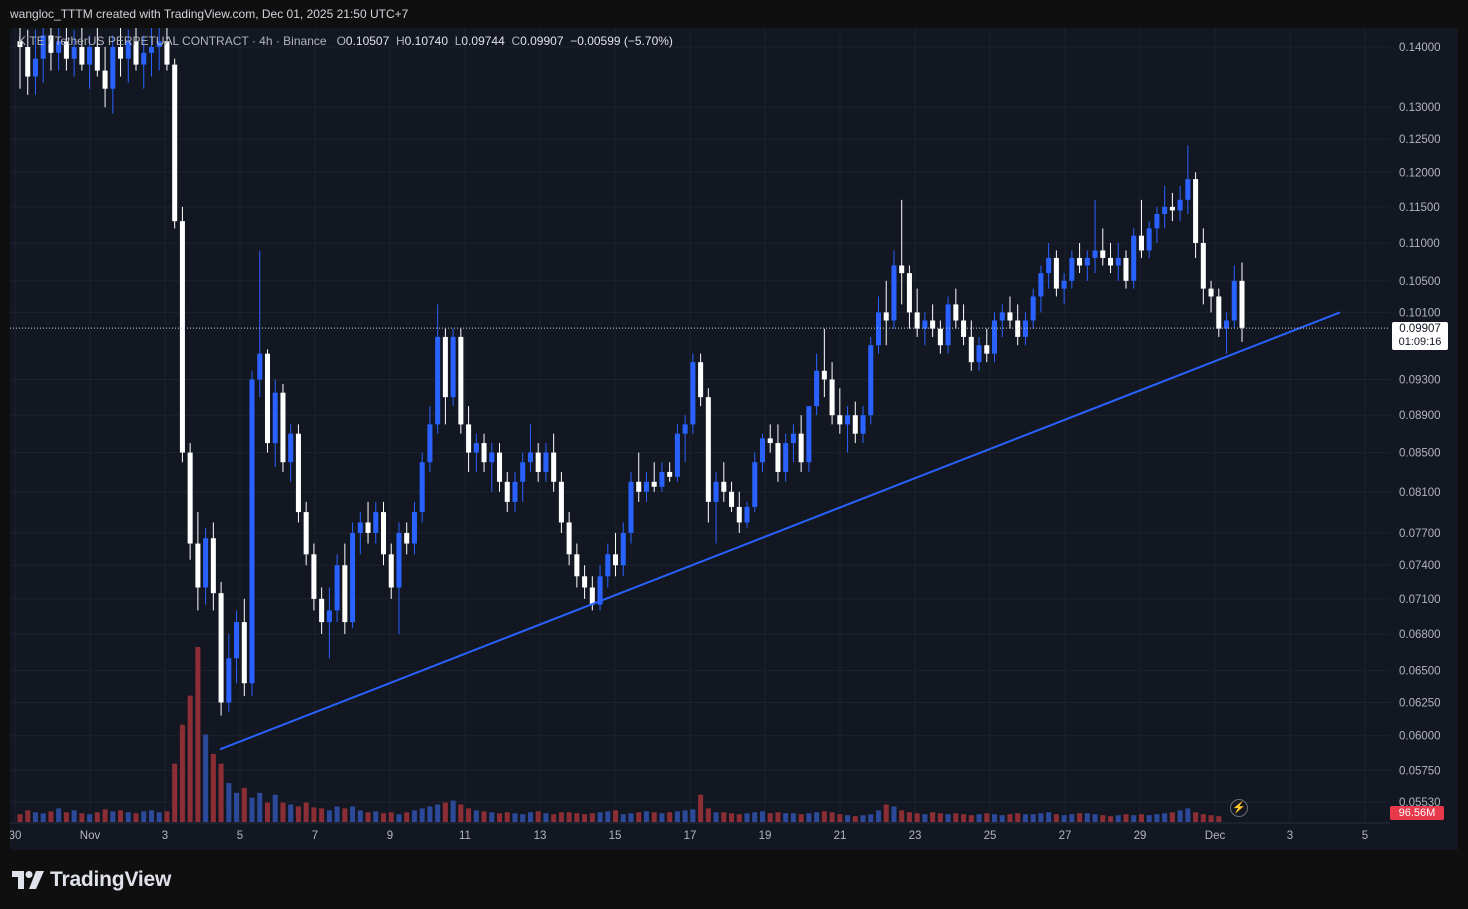 The width and height of the screenshot is (1468, 909). I want to click on x-tick-label: 30, so click(15, 836).